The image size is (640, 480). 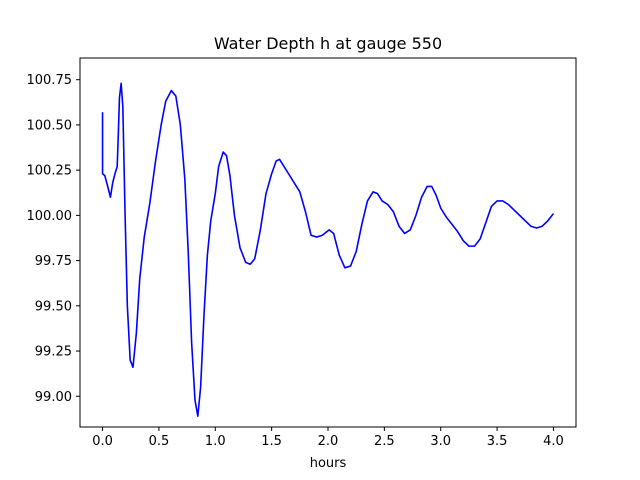 What do you see at coordinates (50, 80) in the screenshot?
I see `y-tick-label: 100.75` at bounding box center [50, 80].